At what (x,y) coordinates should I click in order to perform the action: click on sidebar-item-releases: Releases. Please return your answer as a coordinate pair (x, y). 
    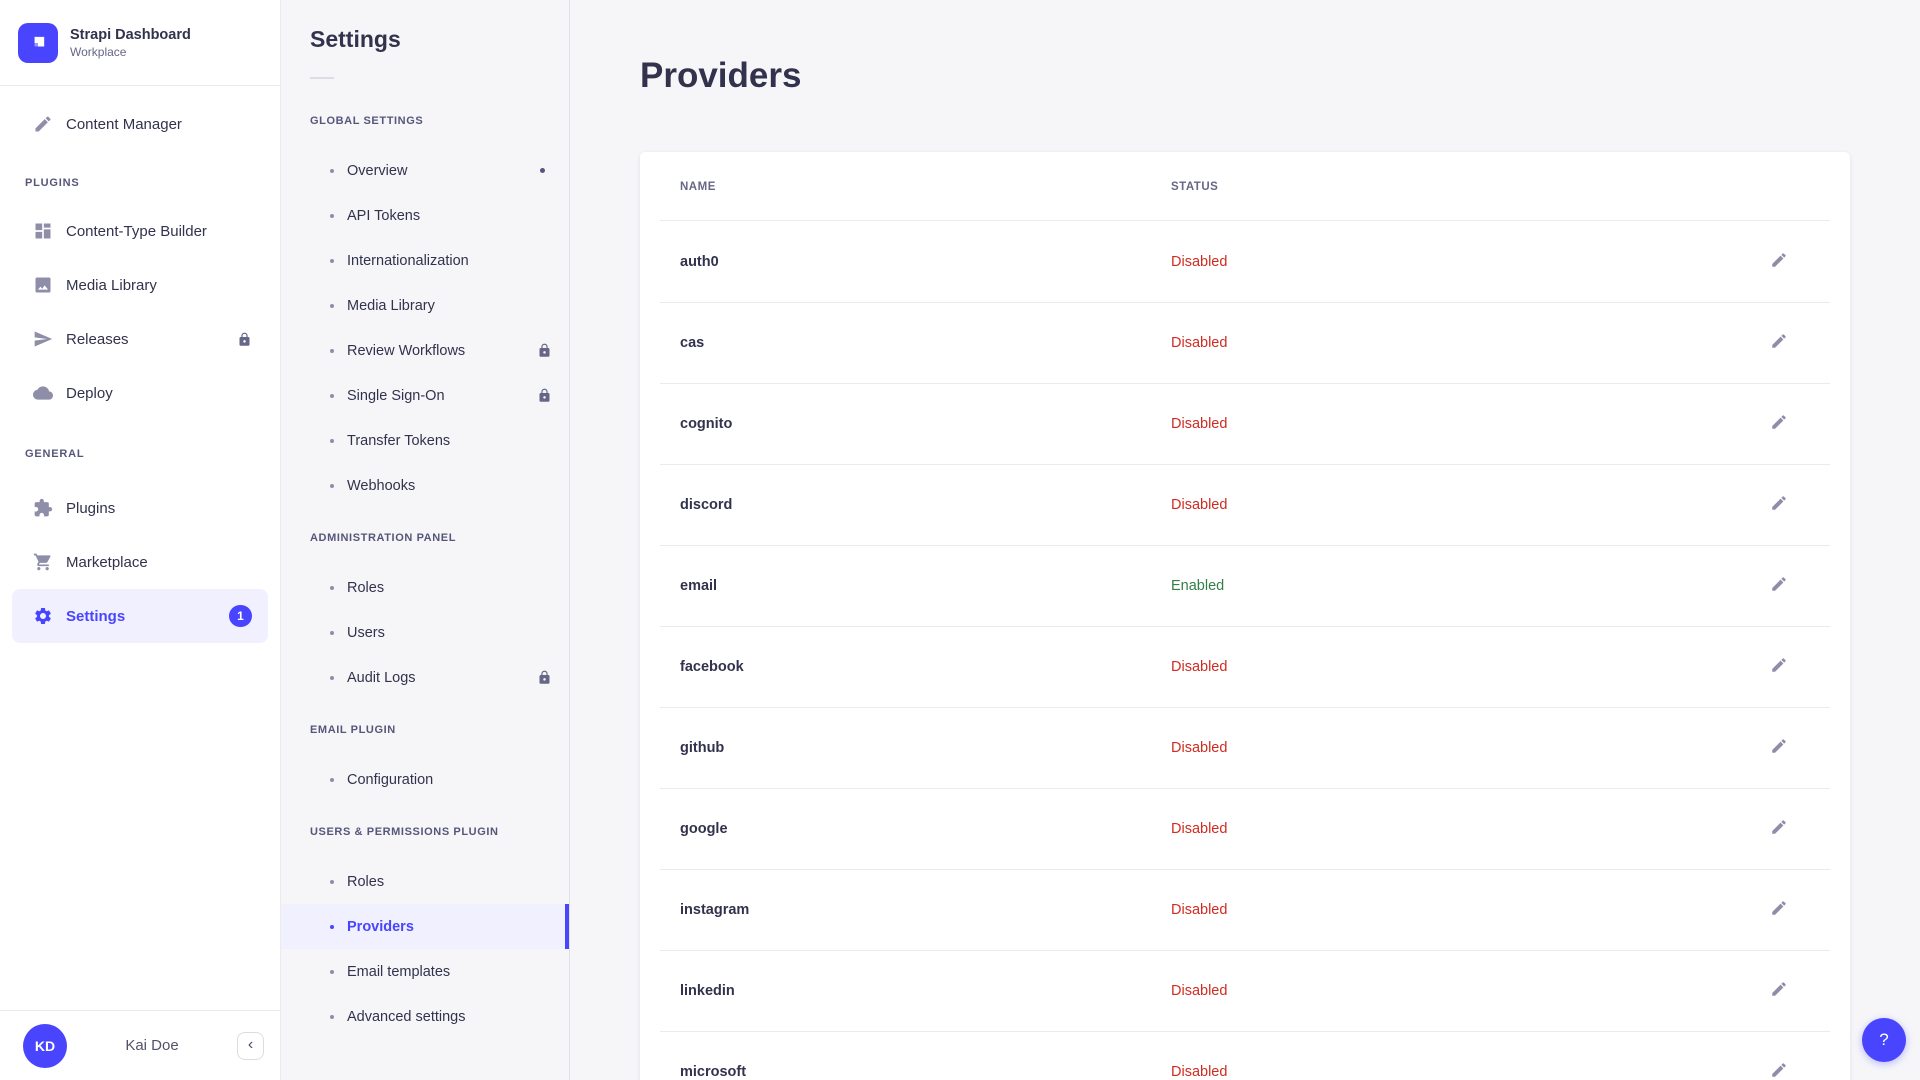
    Looking at the image, I should click on (140, 339).